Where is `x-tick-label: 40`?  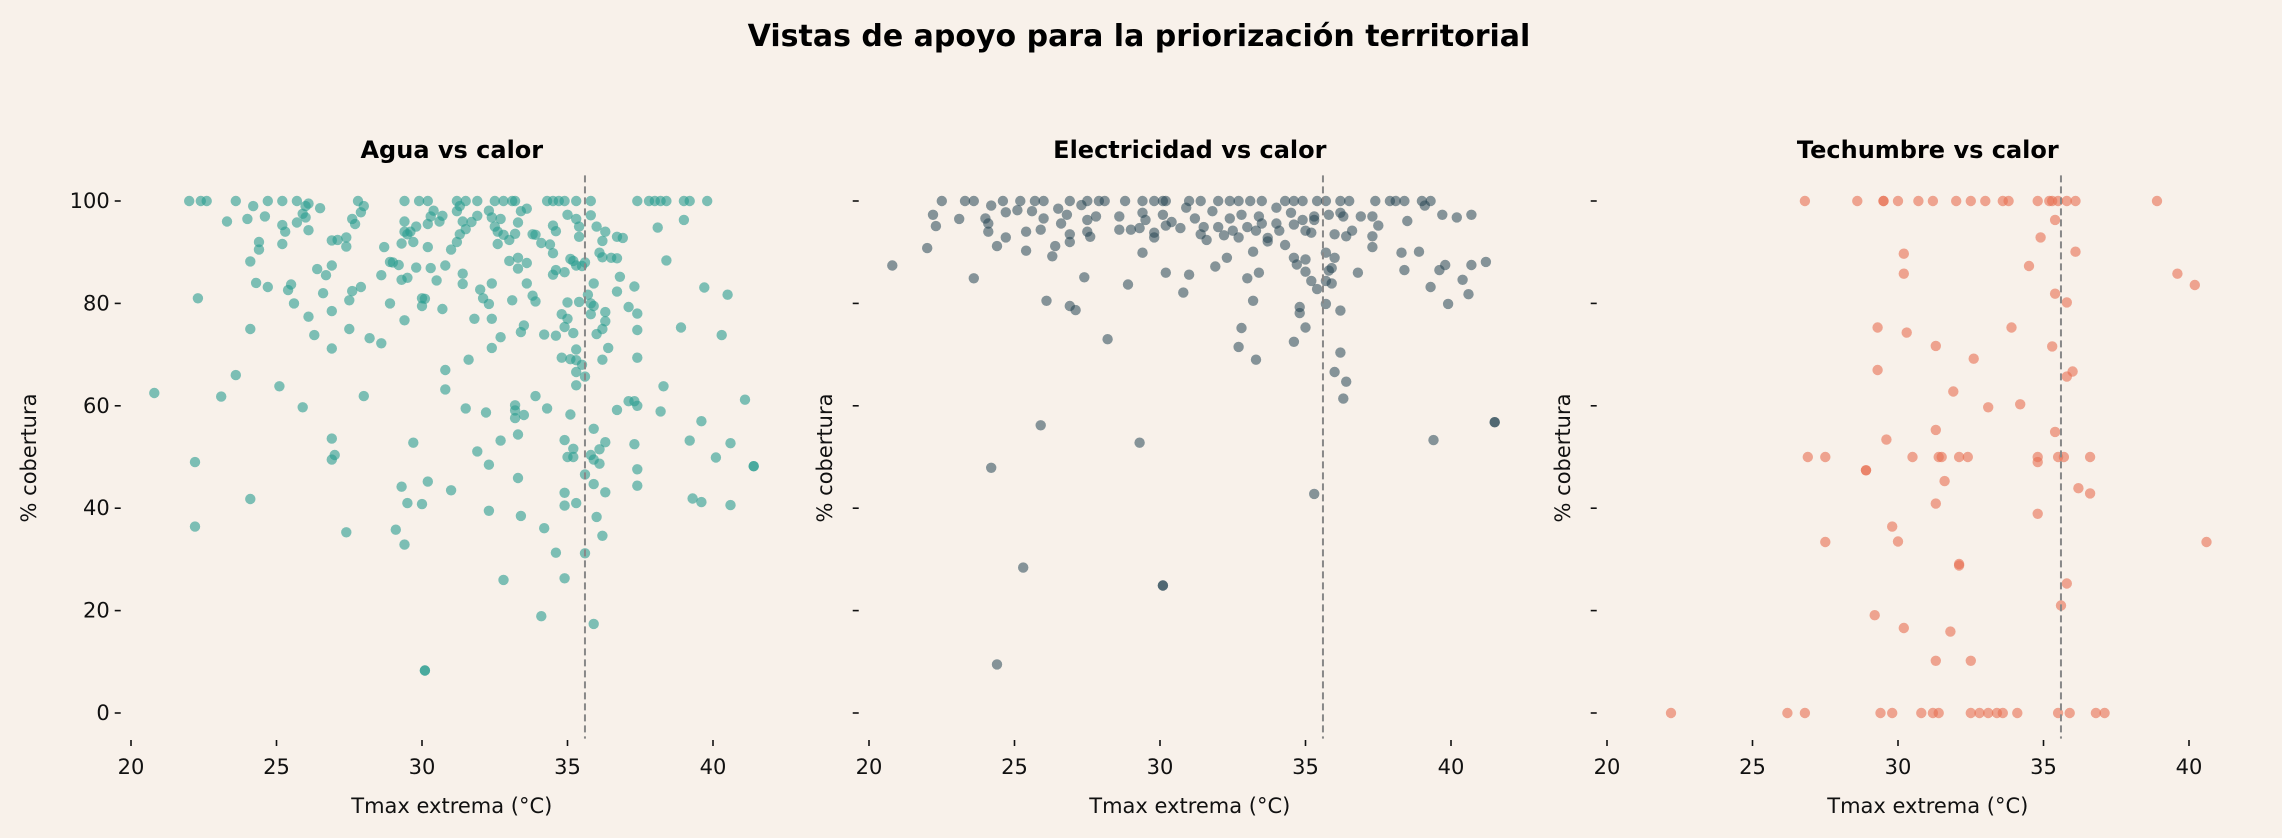
x-tick-label: 40 is located at coordinates (713, 767).